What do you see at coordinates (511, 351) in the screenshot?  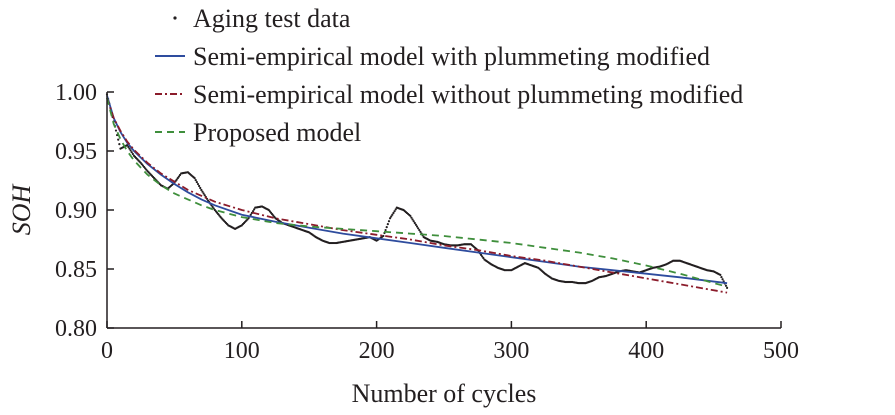 I see `x-tick-label: 300` at bounding box center [511, 351].